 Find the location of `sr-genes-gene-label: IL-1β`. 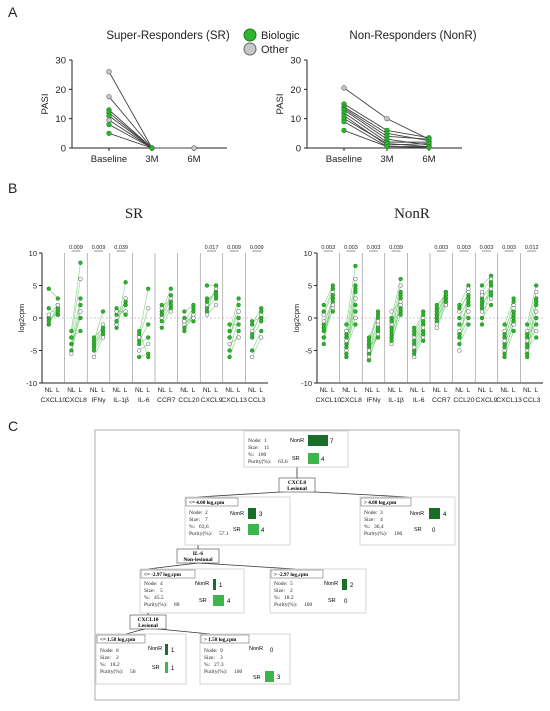

sr-genes-gene-label: IL-1β is located at coordinates (121, 400).